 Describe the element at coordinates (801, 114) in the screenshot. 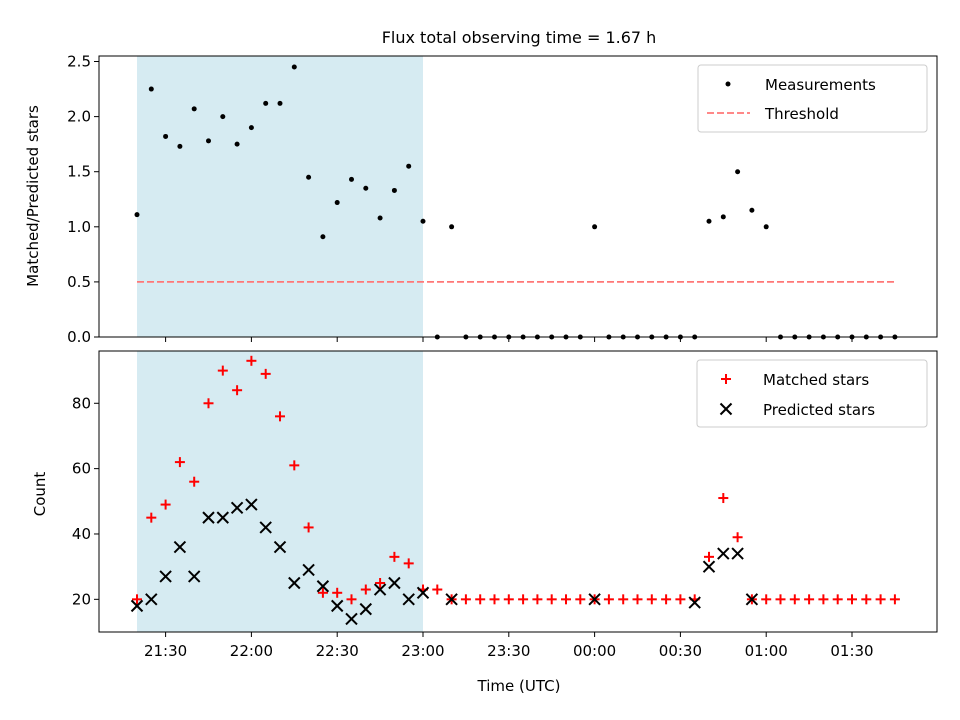

I see `threshold-legend-label: Threshold` at that location.